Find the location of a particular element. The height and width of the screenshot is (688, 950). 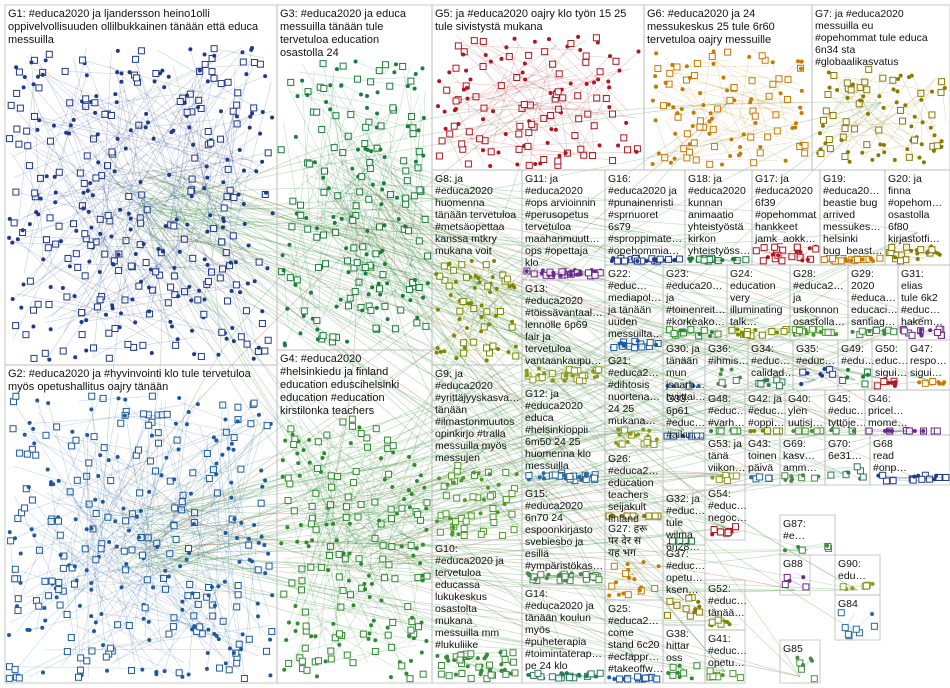

group-label: seijakult is located at coordinates (627, 507).